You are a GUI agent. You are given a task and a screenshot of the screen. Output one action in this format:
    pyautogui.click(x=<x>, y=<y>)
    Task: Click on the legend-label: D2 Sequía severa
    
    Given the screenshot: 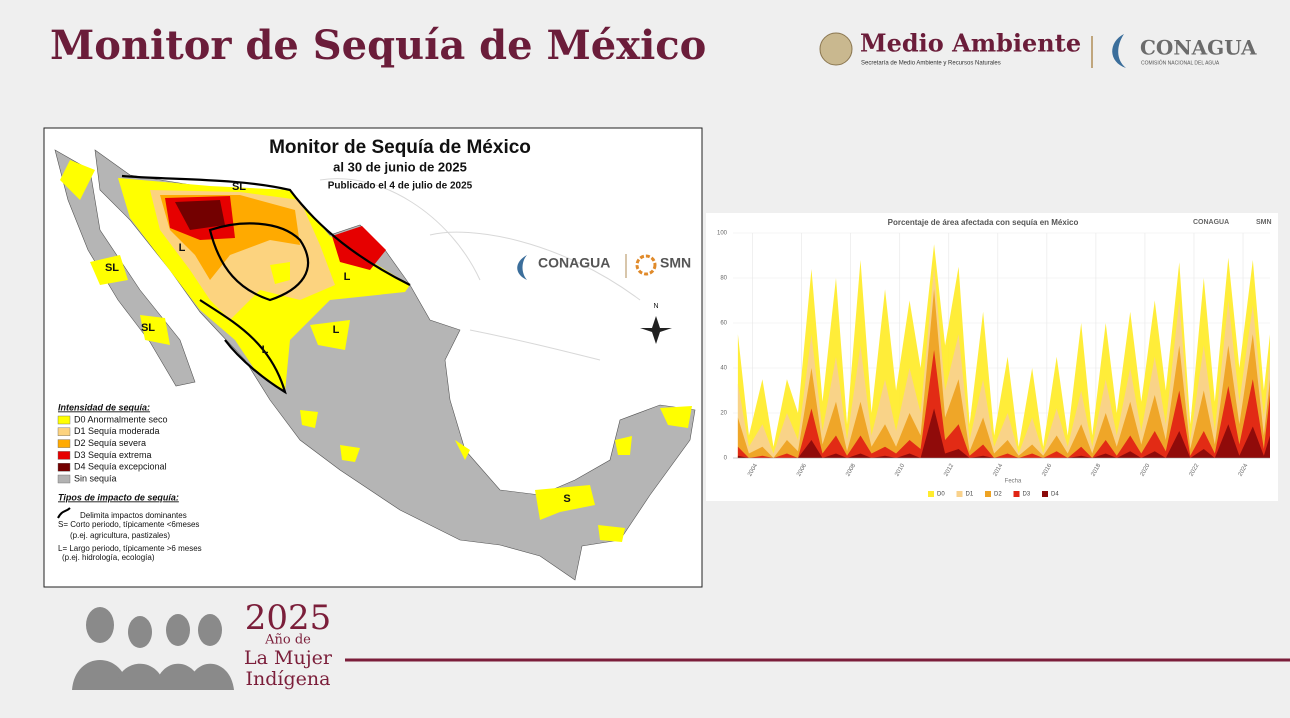 What is the action you would take?
    pyautogui.click(x=110, y=443)
    